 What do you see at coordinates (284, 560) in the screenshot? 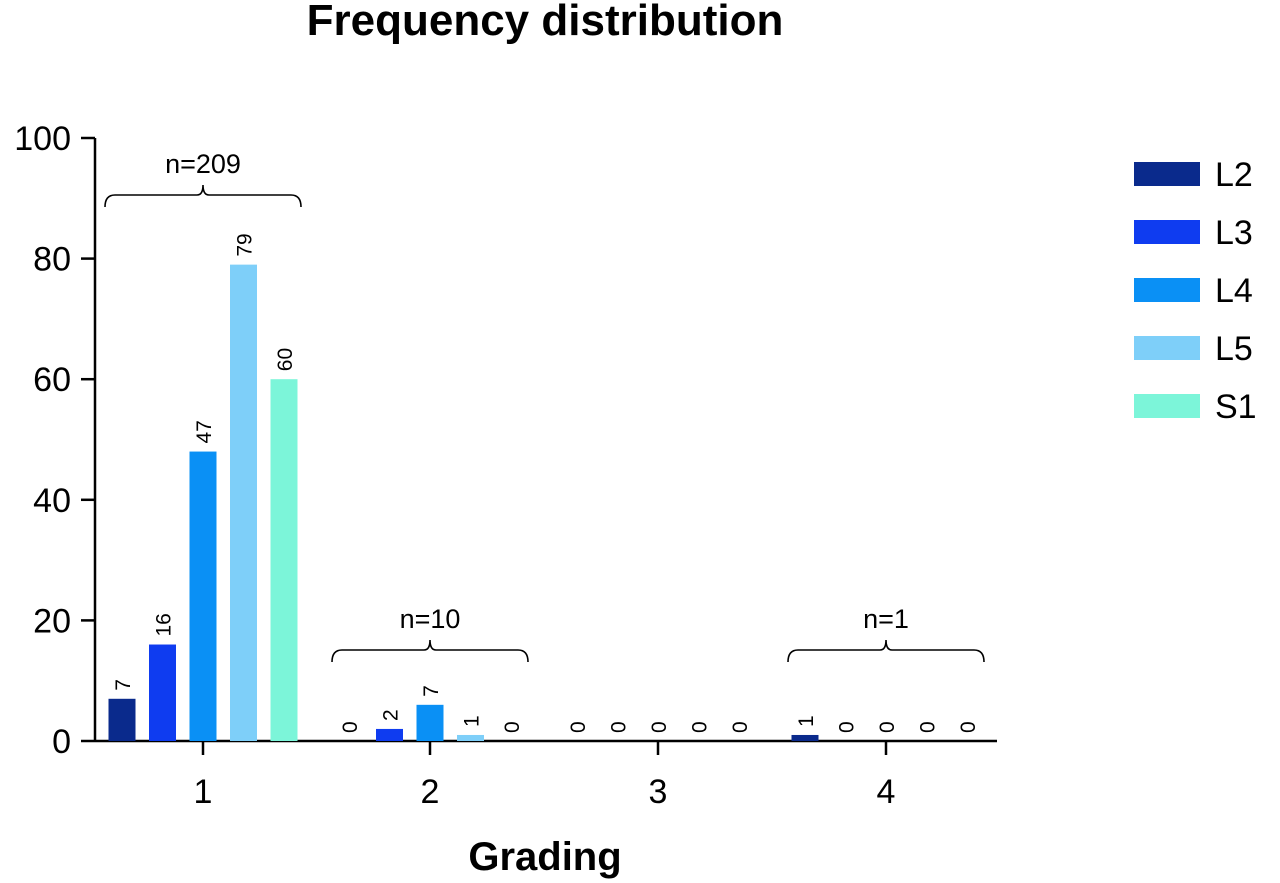
I see `bar-s1` at bounding box center [284, 560].